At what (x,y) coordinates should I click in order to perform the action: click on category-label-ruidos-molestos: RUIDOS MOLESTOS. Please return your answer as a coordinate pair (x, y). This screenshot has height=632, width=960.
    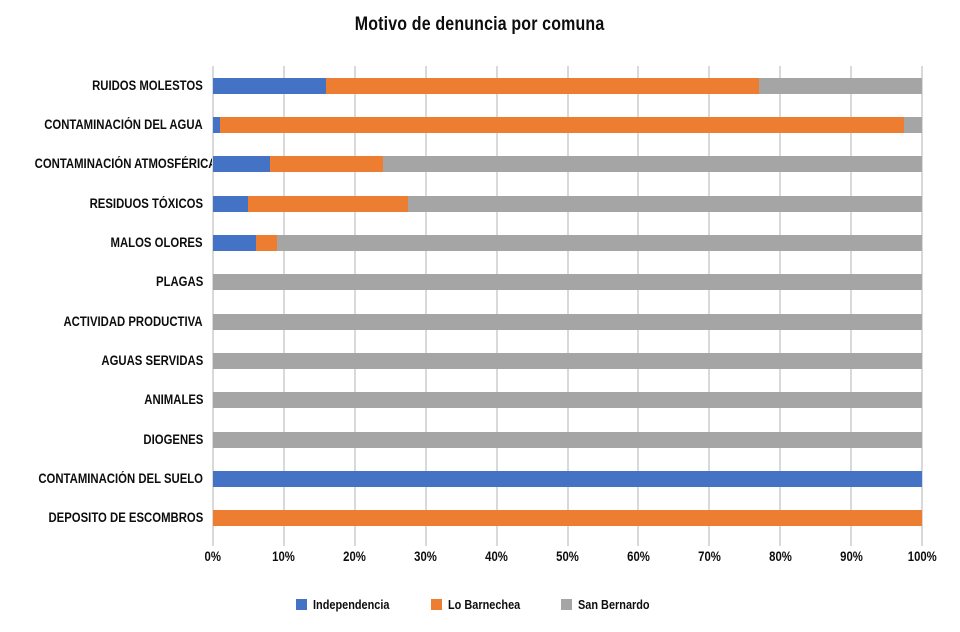
    Looking at the image, I should click on (101, 86).